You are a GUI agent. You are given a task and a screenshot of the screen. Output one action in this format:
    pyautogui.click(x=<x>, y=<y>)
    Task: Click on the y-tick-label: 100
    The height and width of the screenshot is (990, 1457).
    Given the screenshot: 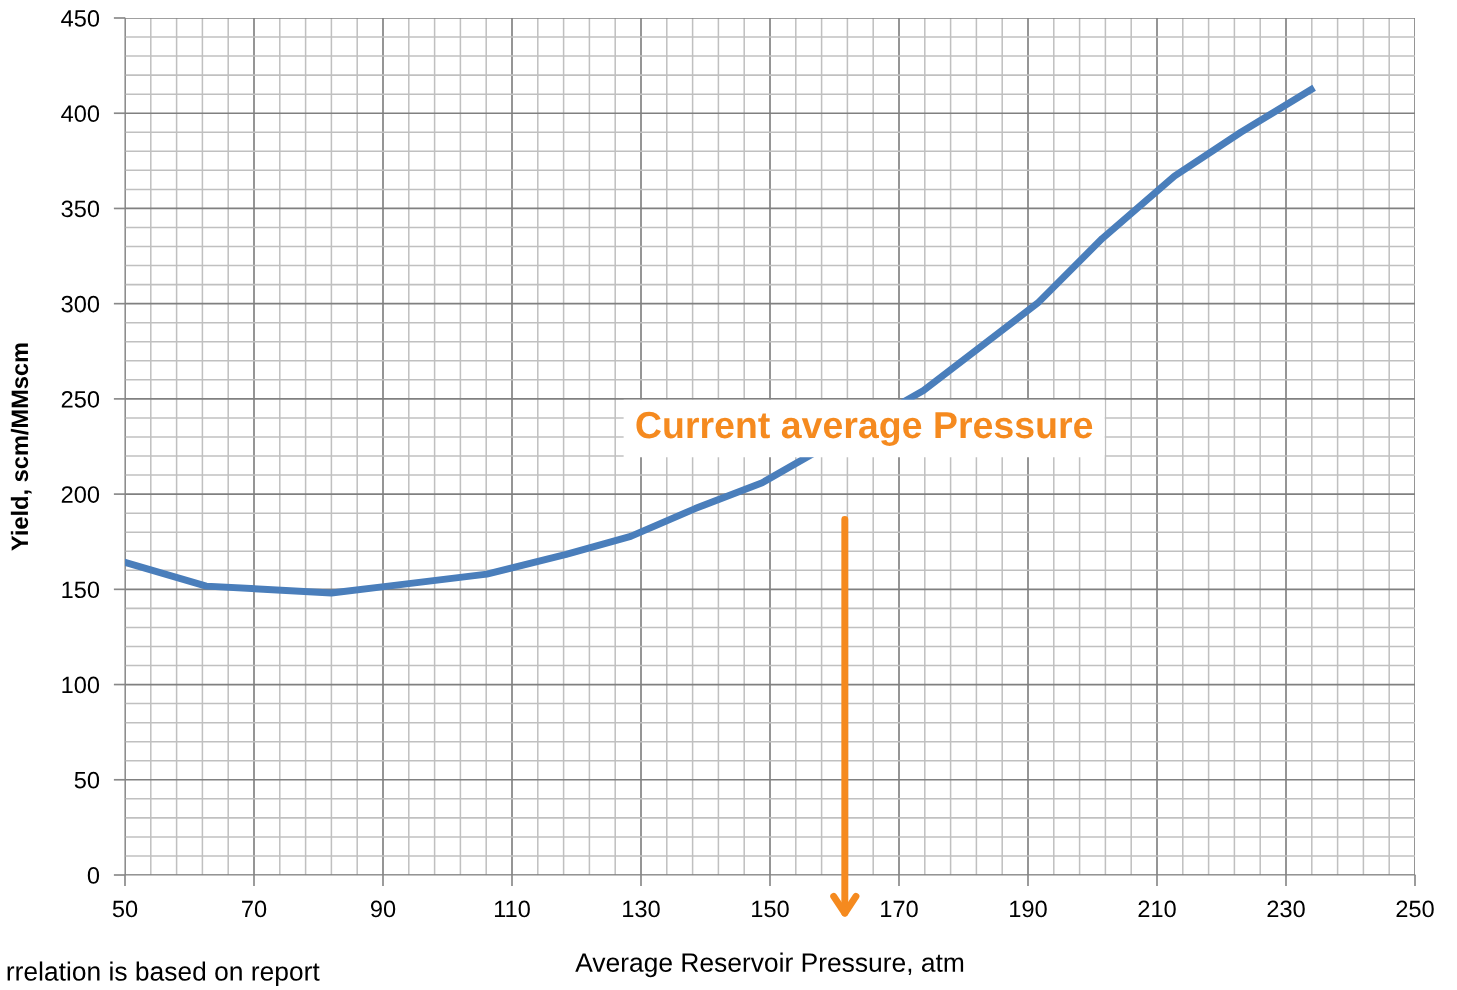 What is the action you would take?
    pyautogui.click(x=81, y=685)
    